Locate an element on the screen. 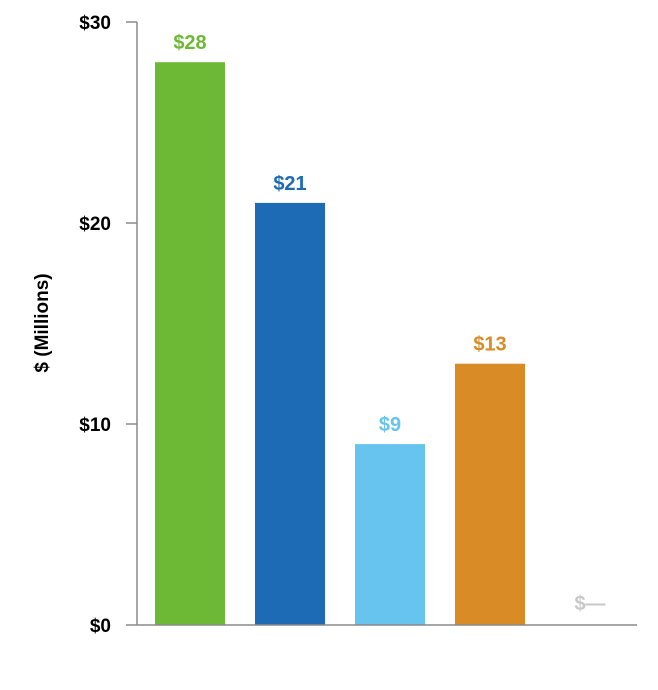 This screenshot has height=690, width=658. y-ticks-group: $0 $10 $20 $30 is located at coordinates (108, 325).